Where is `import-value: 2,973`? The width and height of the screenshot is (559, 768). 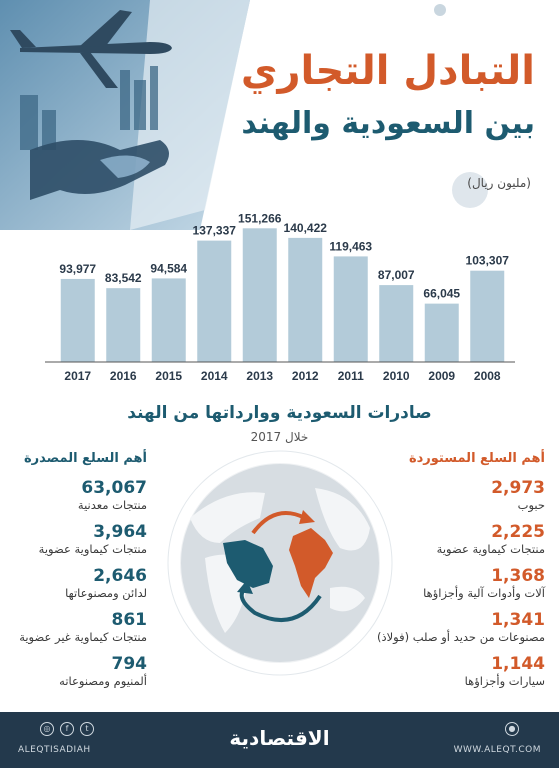
import-value: 2,973 is located at coordinates (518, 488).